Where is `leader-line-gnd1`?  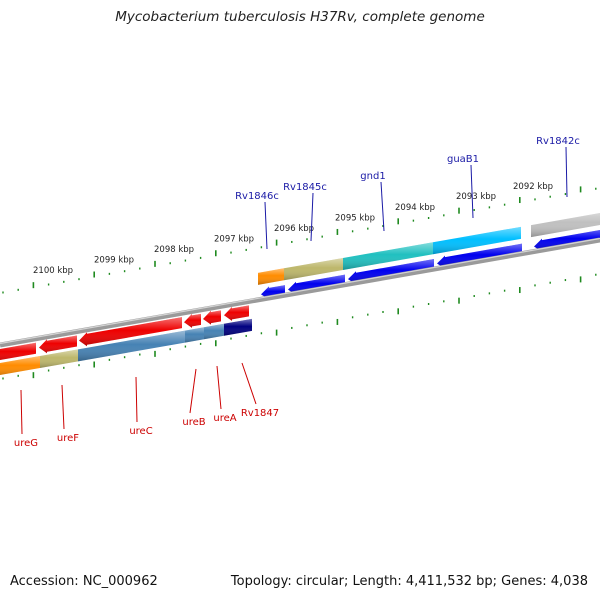 leader-line-gnd1 is located at coordinates (382, 206).